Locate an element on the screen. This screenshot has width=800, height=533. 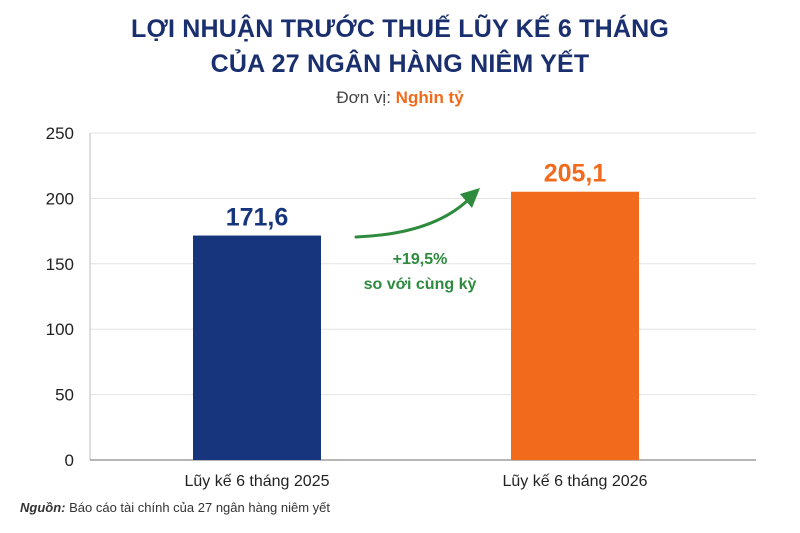
category-label-1: Lũy kế 6 tháng 2025 is located at coordinates (256, 481).